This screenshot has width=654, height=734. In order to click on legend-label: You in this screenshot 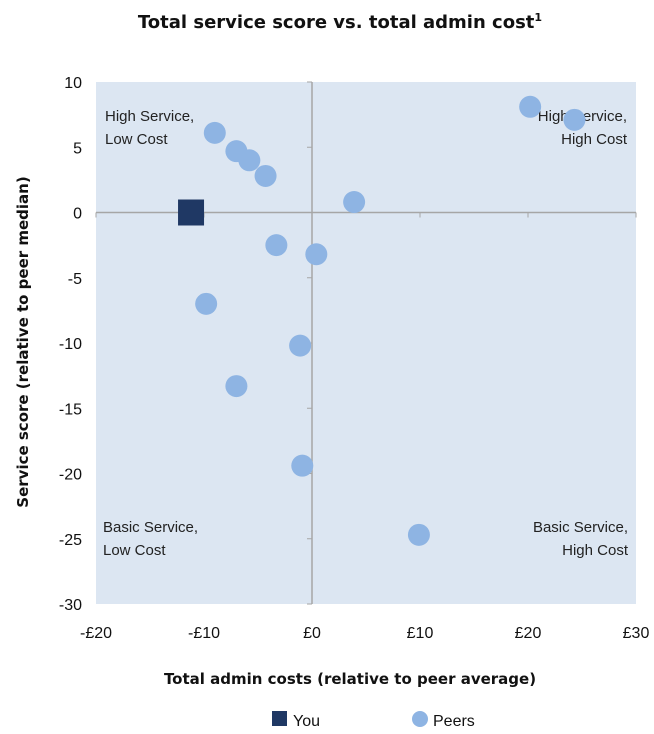, I will do `click(306, 721)`.